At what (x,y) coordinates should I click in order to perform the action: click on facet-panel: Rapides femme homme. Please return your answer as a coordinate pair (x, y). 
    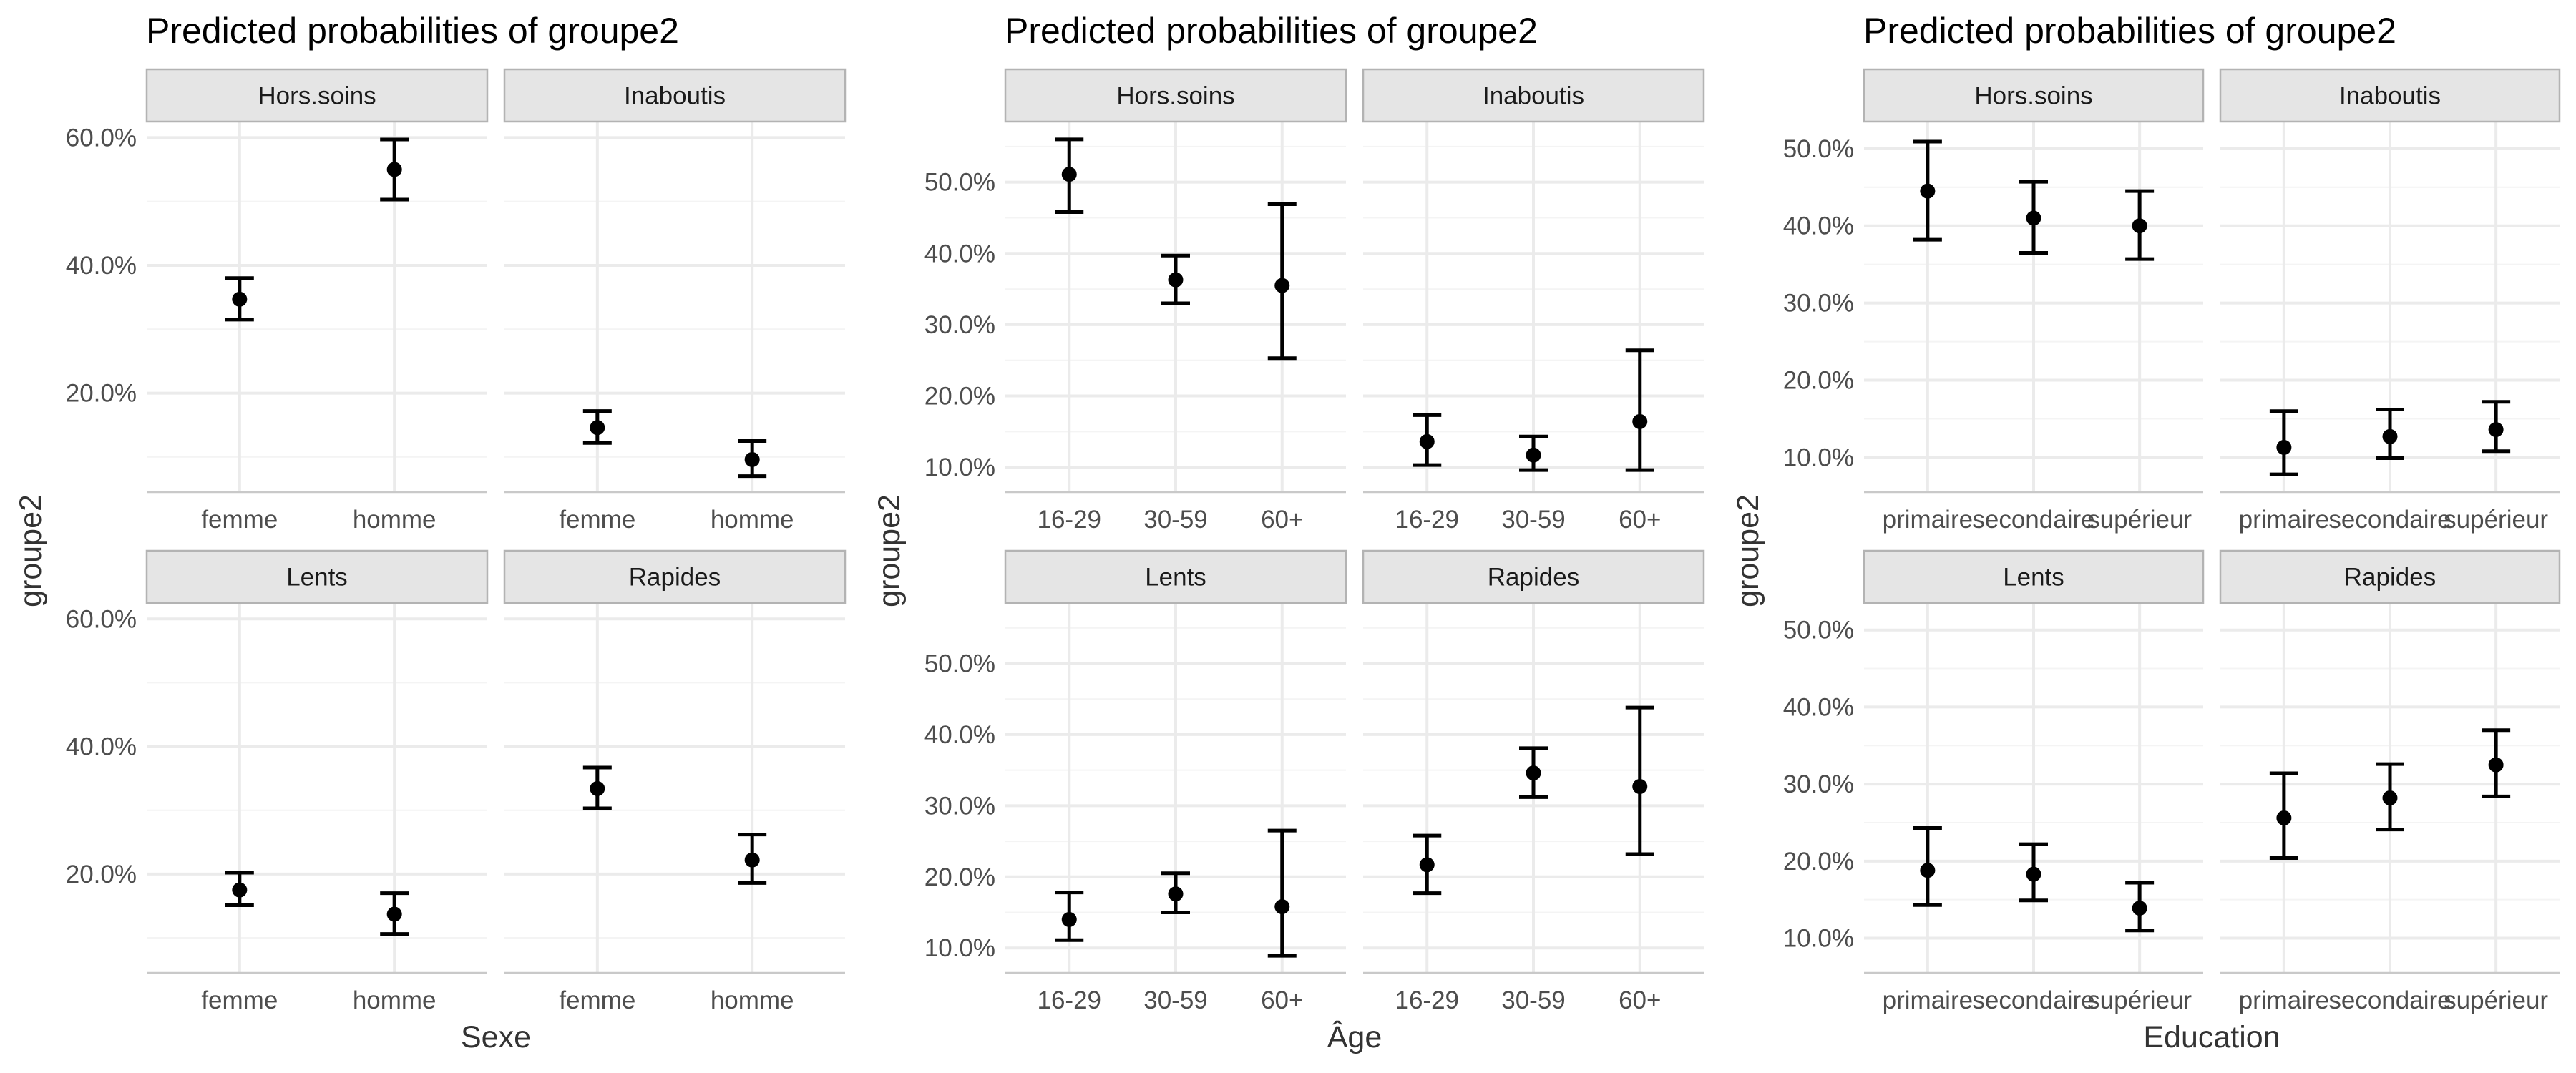
    Looking at the image, I should click on (675, 781).